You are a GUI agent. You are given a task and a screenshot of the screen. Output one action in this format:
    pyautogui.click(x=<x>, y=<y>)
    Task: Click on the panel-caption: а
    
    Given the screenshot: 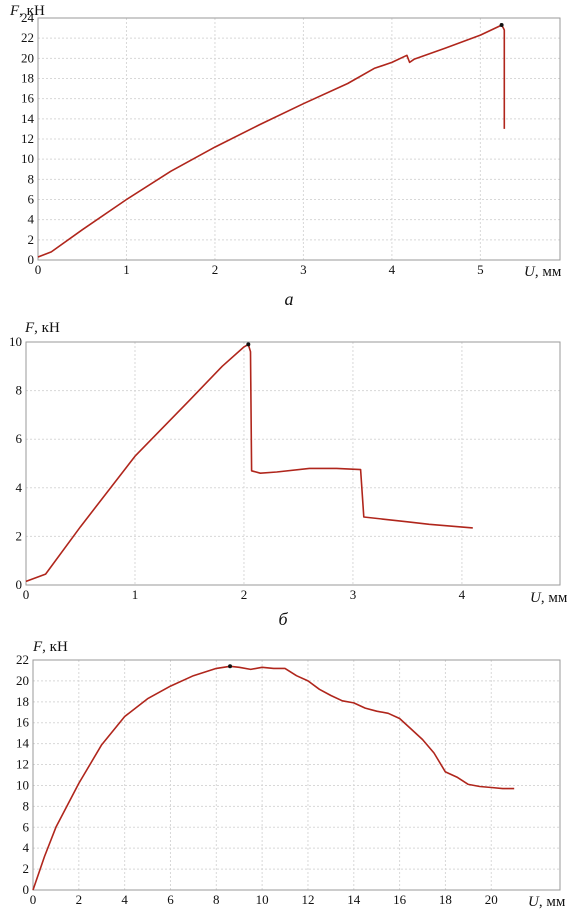 What is the action you would take?
    pyautogui.click(x=289, y=299)
    